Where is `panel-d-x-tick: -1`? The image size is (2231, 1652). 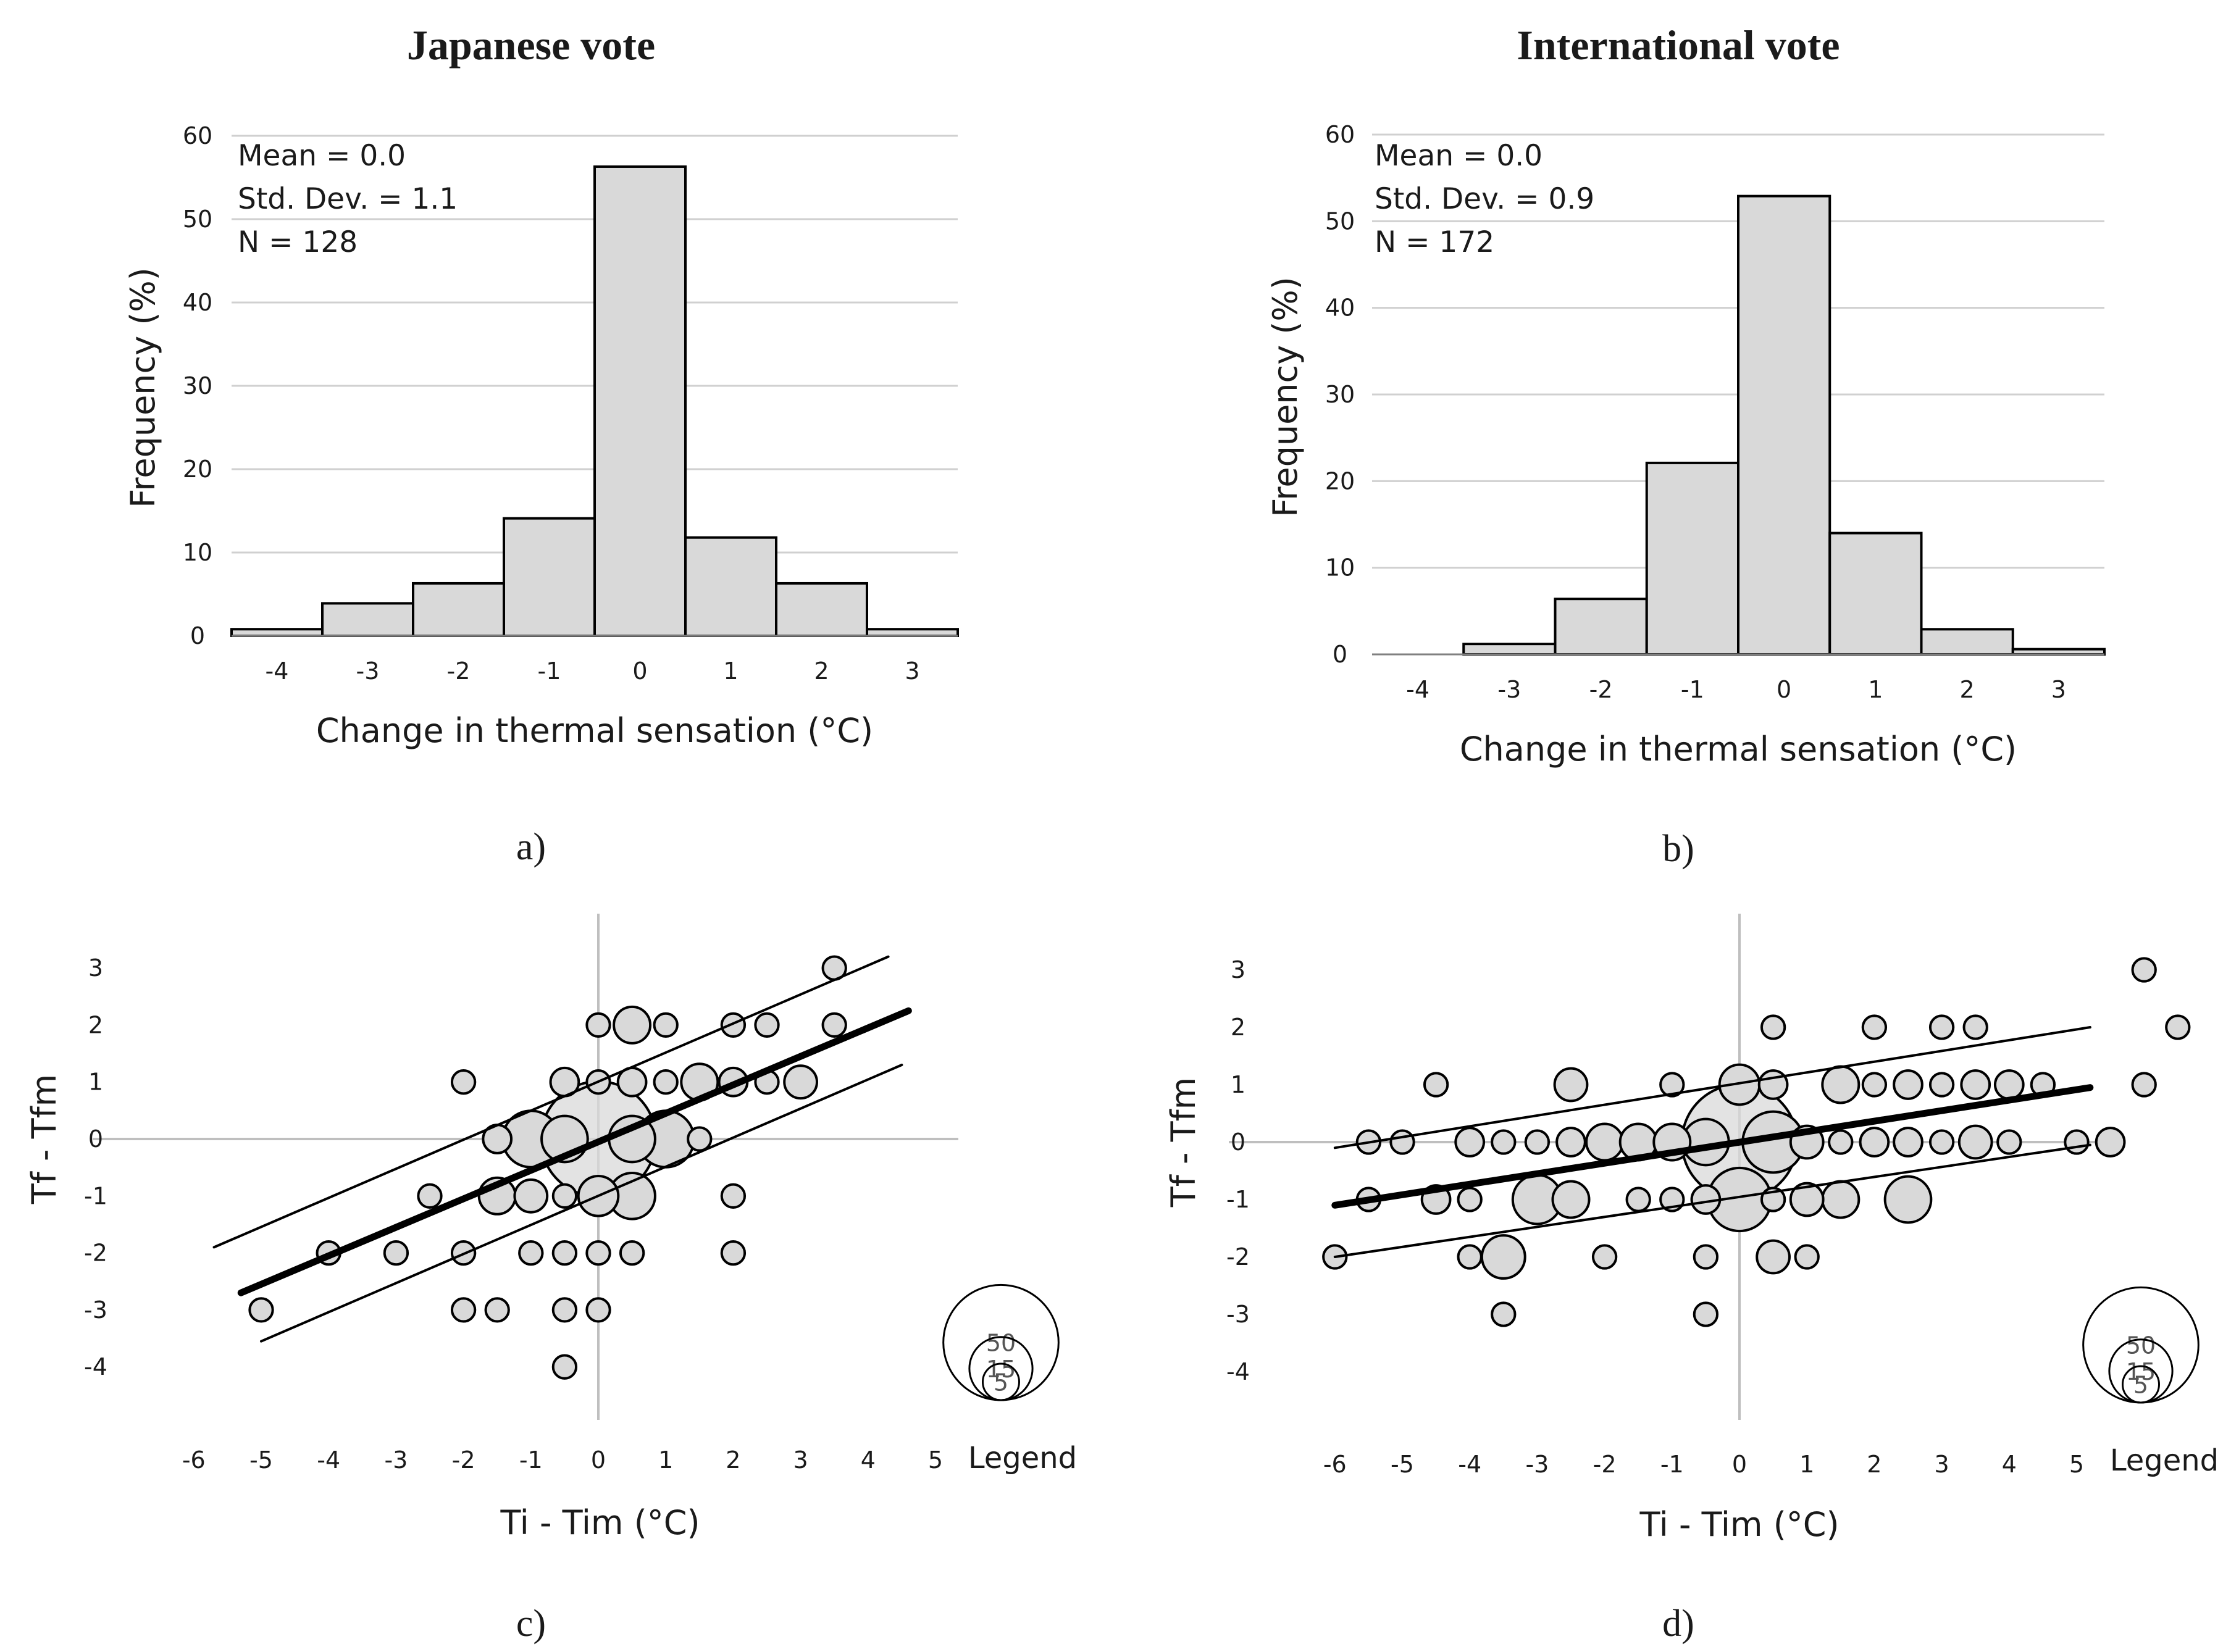 panel-d-x-tick: -1 is located at coordinates (1672, 1465).